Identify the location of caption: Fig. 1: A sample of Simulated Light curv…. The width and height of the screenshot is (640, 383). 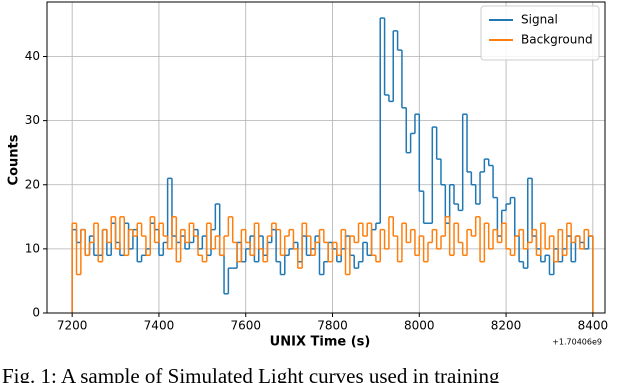
(251, 373).